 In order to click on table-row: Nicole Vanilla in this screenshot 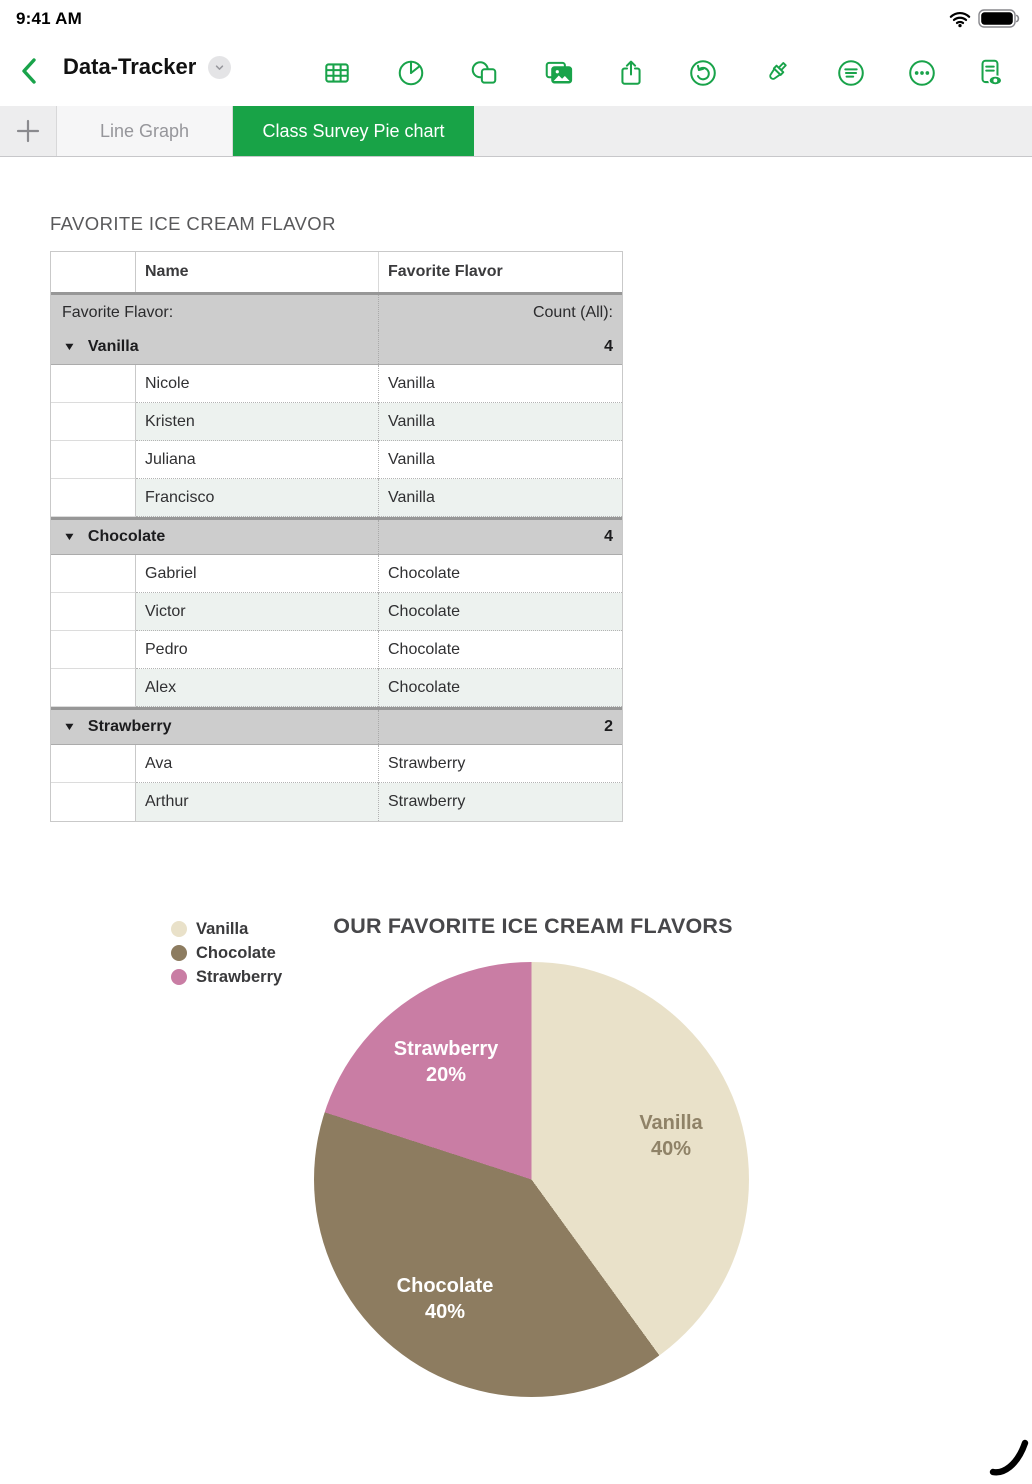, I will do `click(336, 384)`.